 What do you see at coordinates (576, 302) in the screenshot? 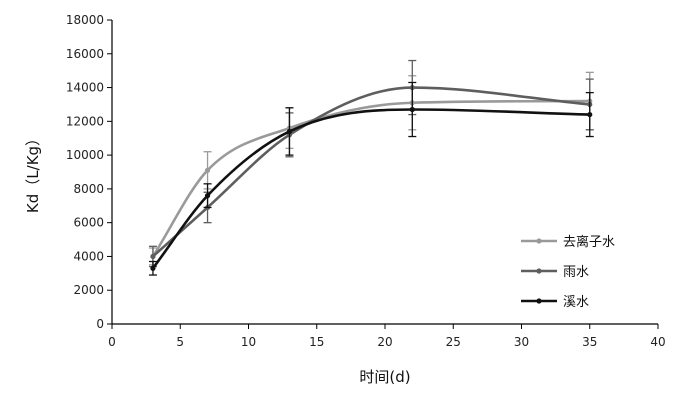
I see `legend-label: 溪水` at bounding box center [576, 302].